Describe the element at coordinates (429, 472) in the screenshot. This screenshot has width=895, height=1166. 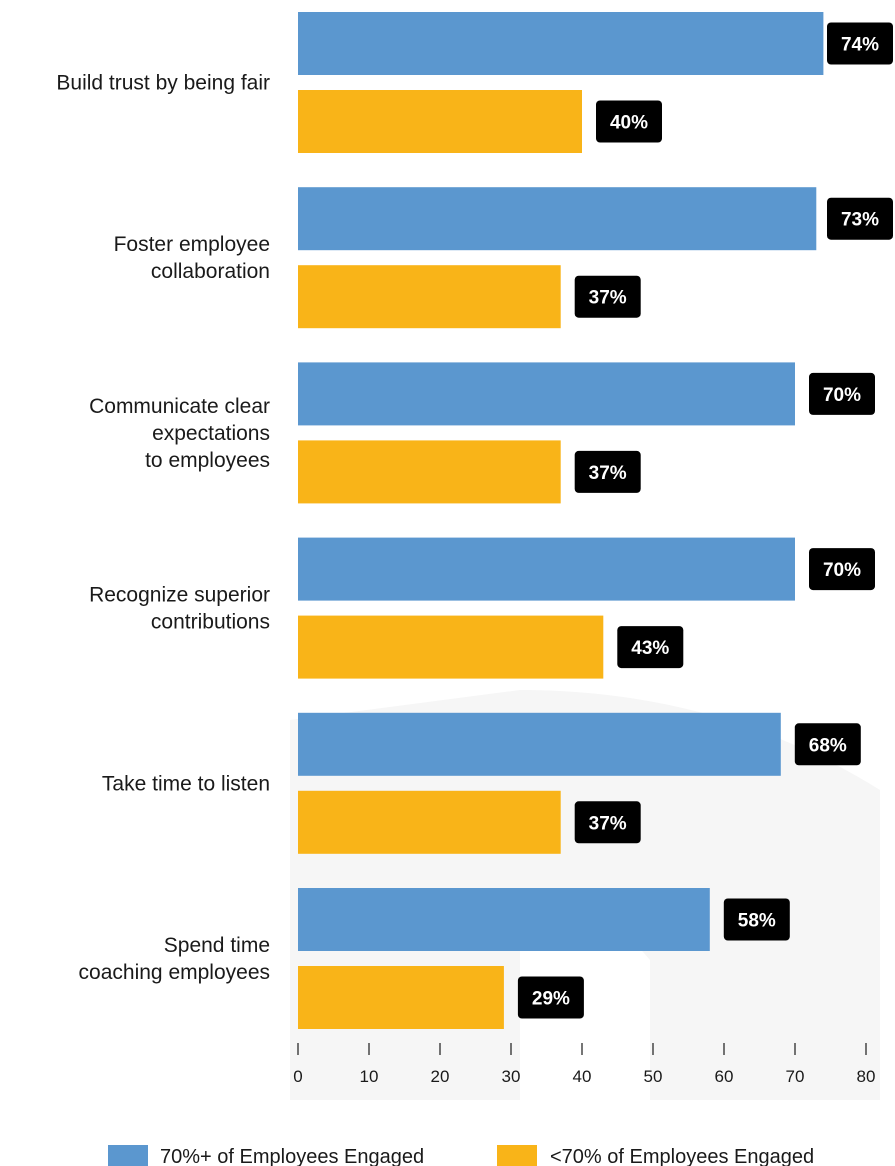
I see `bar-s1-c2` at that location.